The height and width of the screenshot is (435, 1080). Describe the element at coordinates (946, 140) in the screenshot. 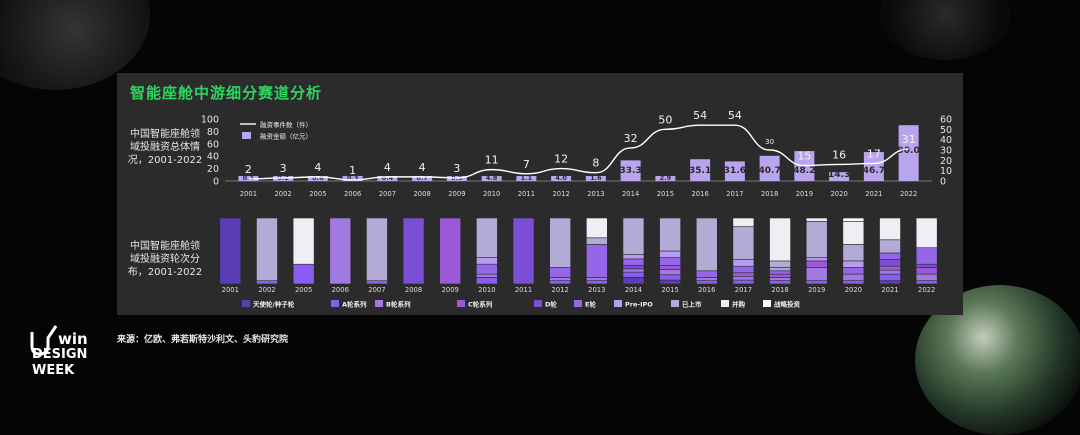

I see `right-axis-tick-label: 40` at that location.